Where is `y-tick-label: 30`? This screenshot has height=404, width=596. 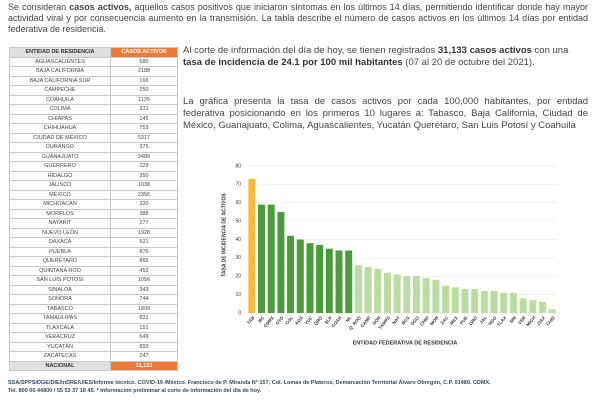 y-tick-label: 30 is located at coordinates (238, 258).